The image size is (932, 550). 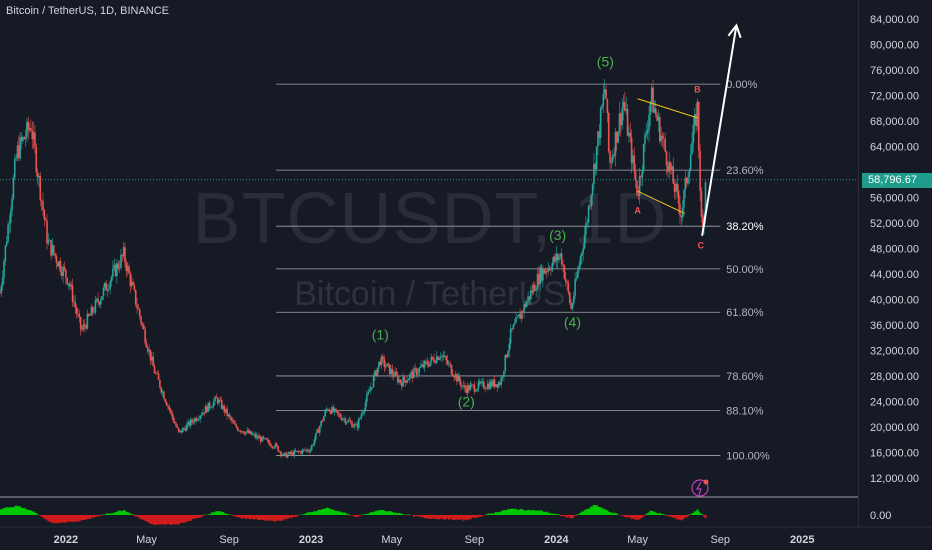 What do you see at coordinates (897, 180) in the screenshot?
I see `last-price-tag: 58,796.67` at bounding box center [897, 180].